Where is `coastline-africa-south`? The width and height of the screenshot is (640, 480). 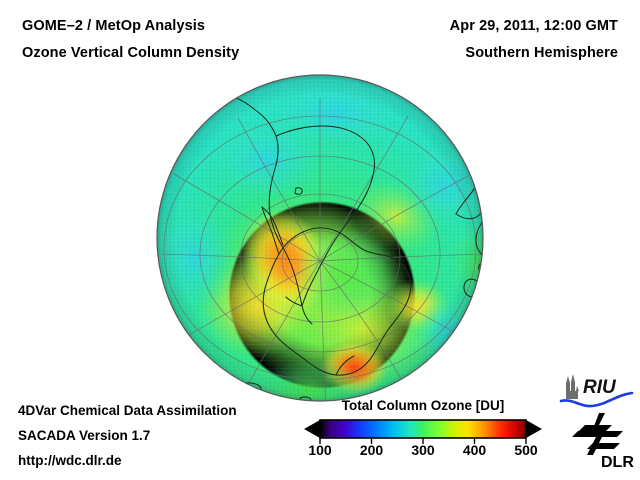 coastline-africa-south is located at coordinates (469, 210).